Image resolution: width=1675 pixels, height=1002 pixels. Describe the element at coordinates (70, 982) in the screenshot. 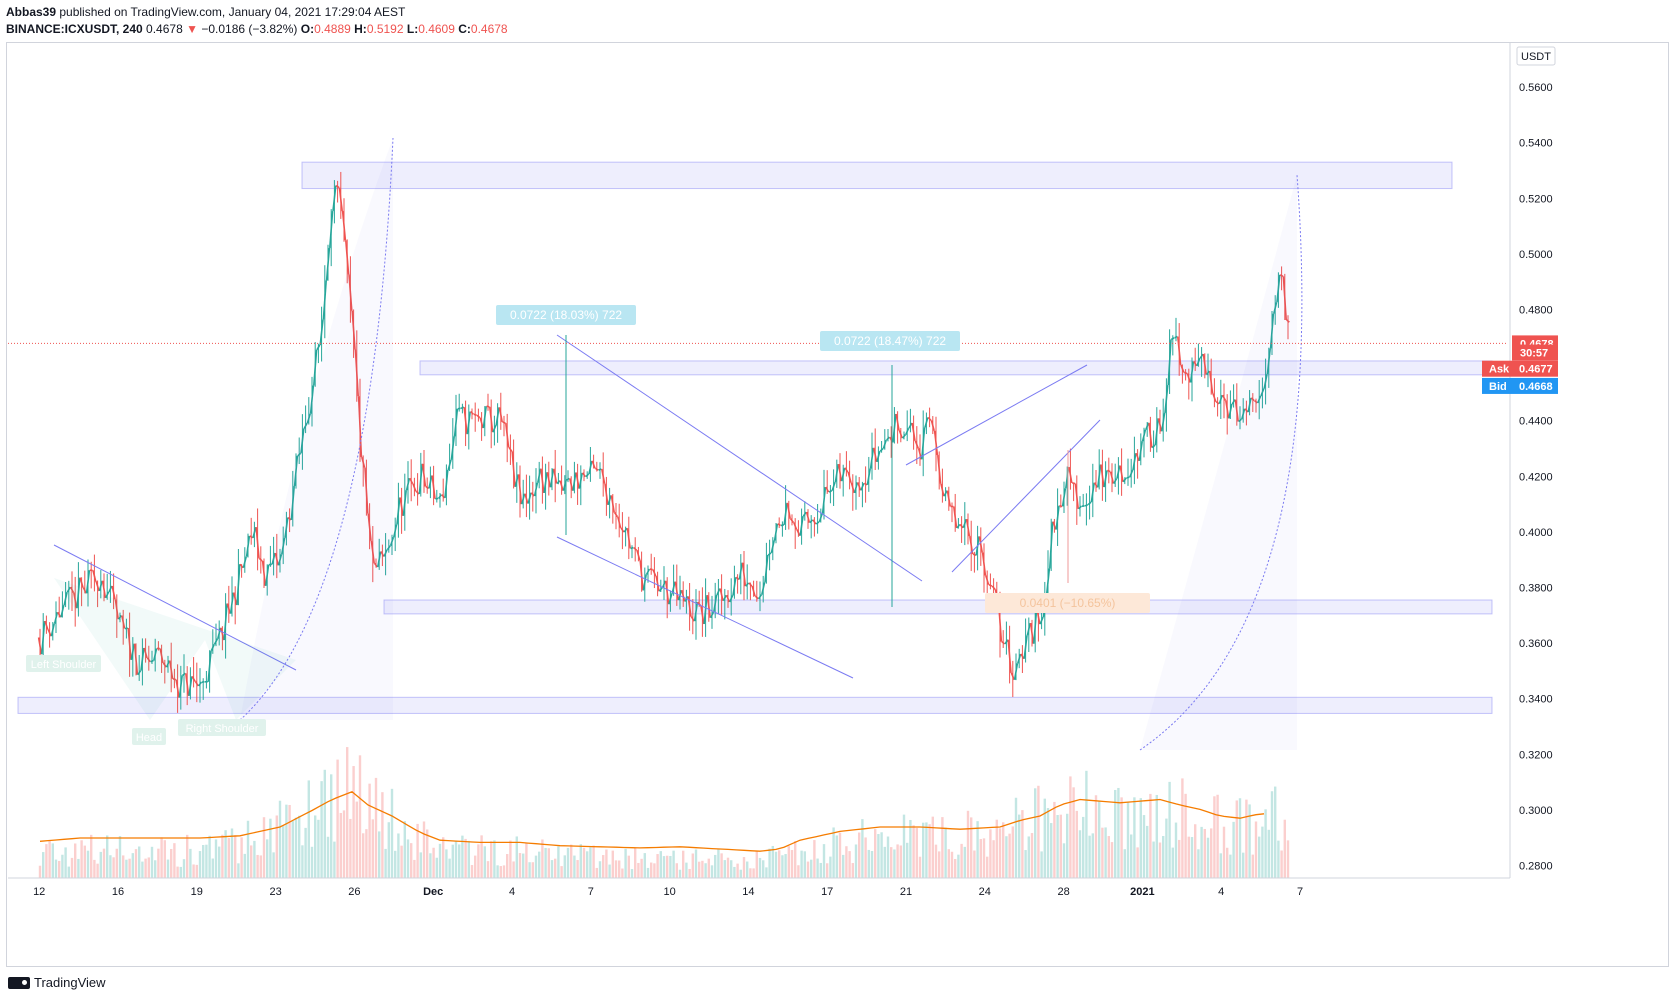

I see `footer-brand: TradingView` at that location.